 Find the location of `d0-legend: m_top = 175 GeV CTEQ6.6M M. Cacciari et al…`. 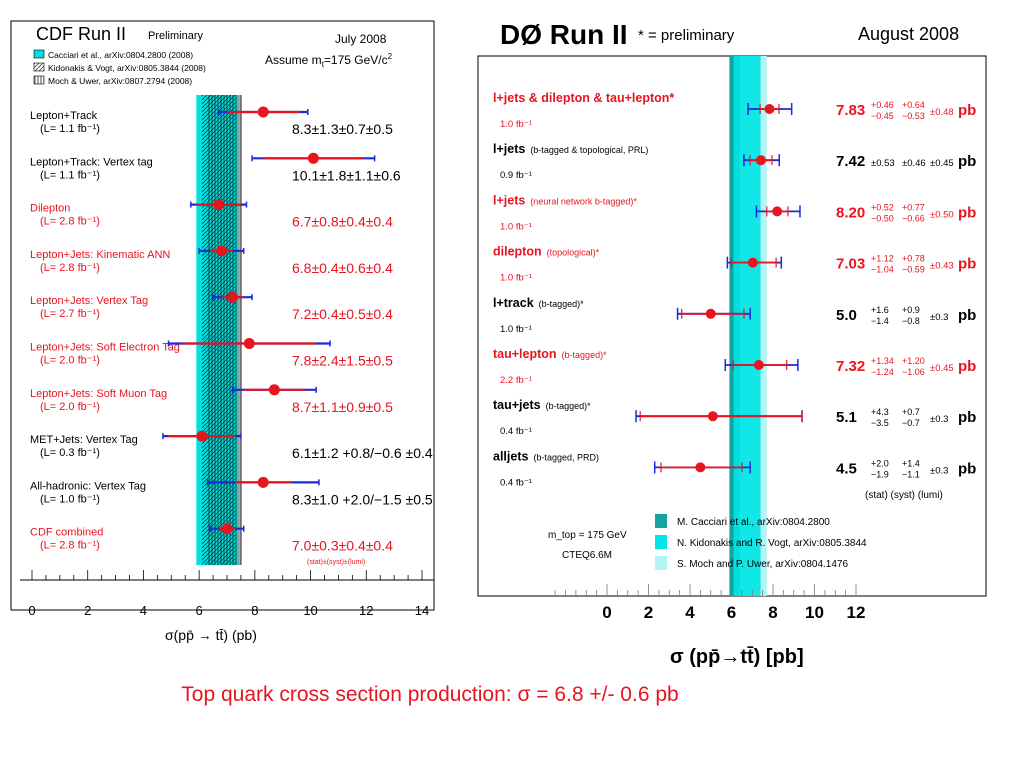

d0-legend: m_top = 175 GeV CTEQ6.6M M. Cacciari et al… is located at coordinates (707, 542).